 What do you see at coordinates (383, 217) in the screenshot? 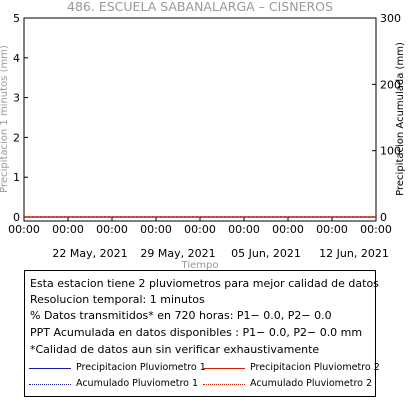
I see `y-right-tick-label: 0` at bounding box center [383, 217].